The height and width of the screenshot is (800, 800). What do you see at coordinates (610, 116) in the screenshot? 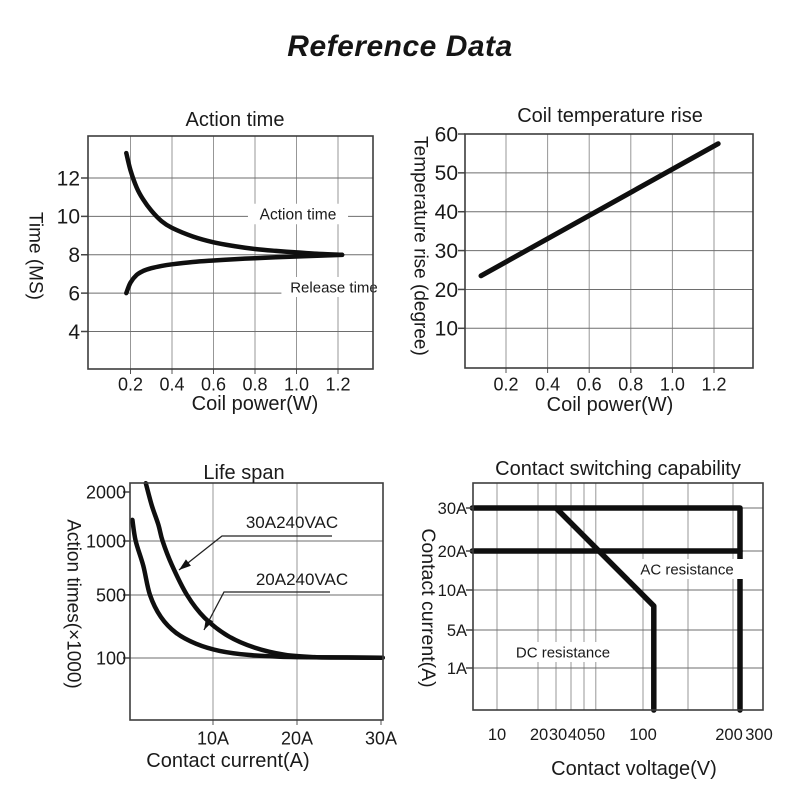
I see `chart-title: Coil temperature rise` at bounding box center [610, 116].